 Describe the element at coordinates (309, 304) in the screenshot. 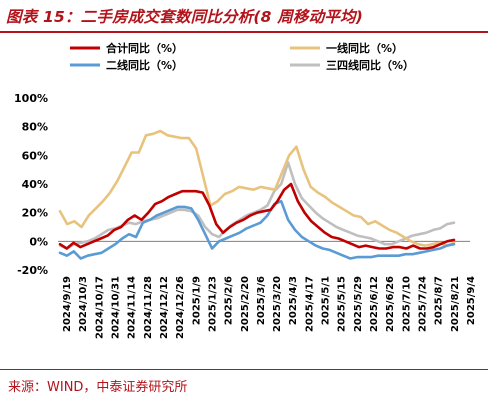

I see `x-tick-label: 2025/4/17` at that location.